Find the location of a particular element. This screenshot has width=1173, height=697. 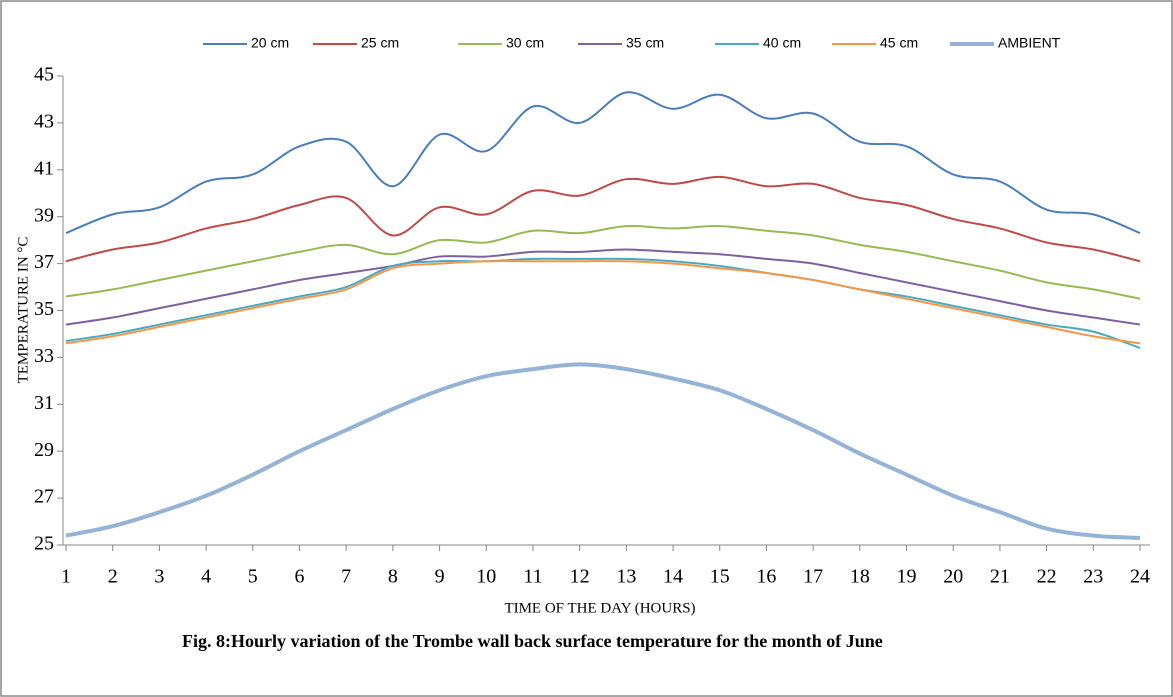

x-tick-label: 11 is located at coordinates (532, 577).